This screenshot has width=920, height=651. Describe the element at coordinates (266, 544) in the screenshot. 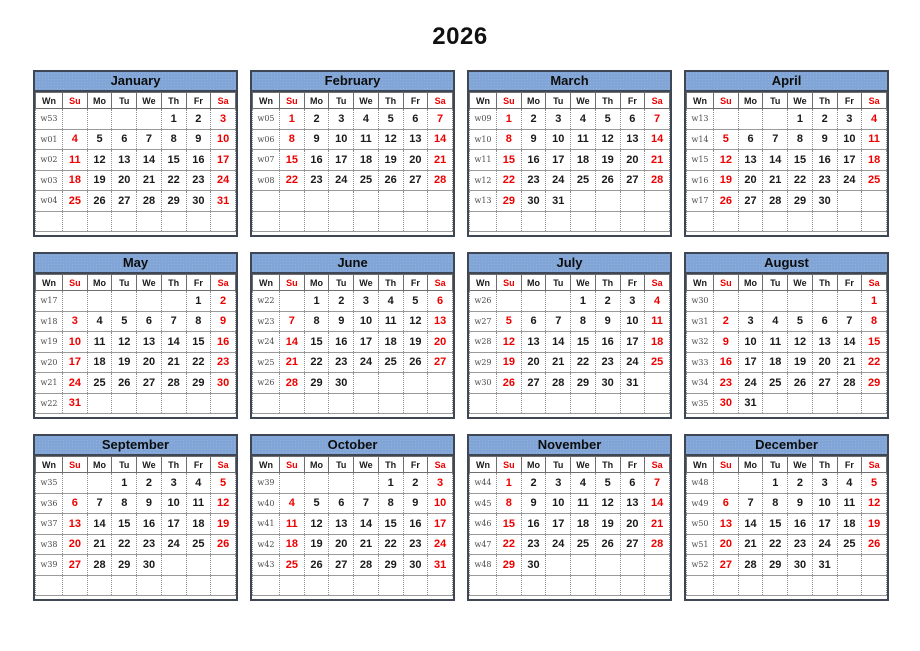

I see `week-number: w42` at that location.